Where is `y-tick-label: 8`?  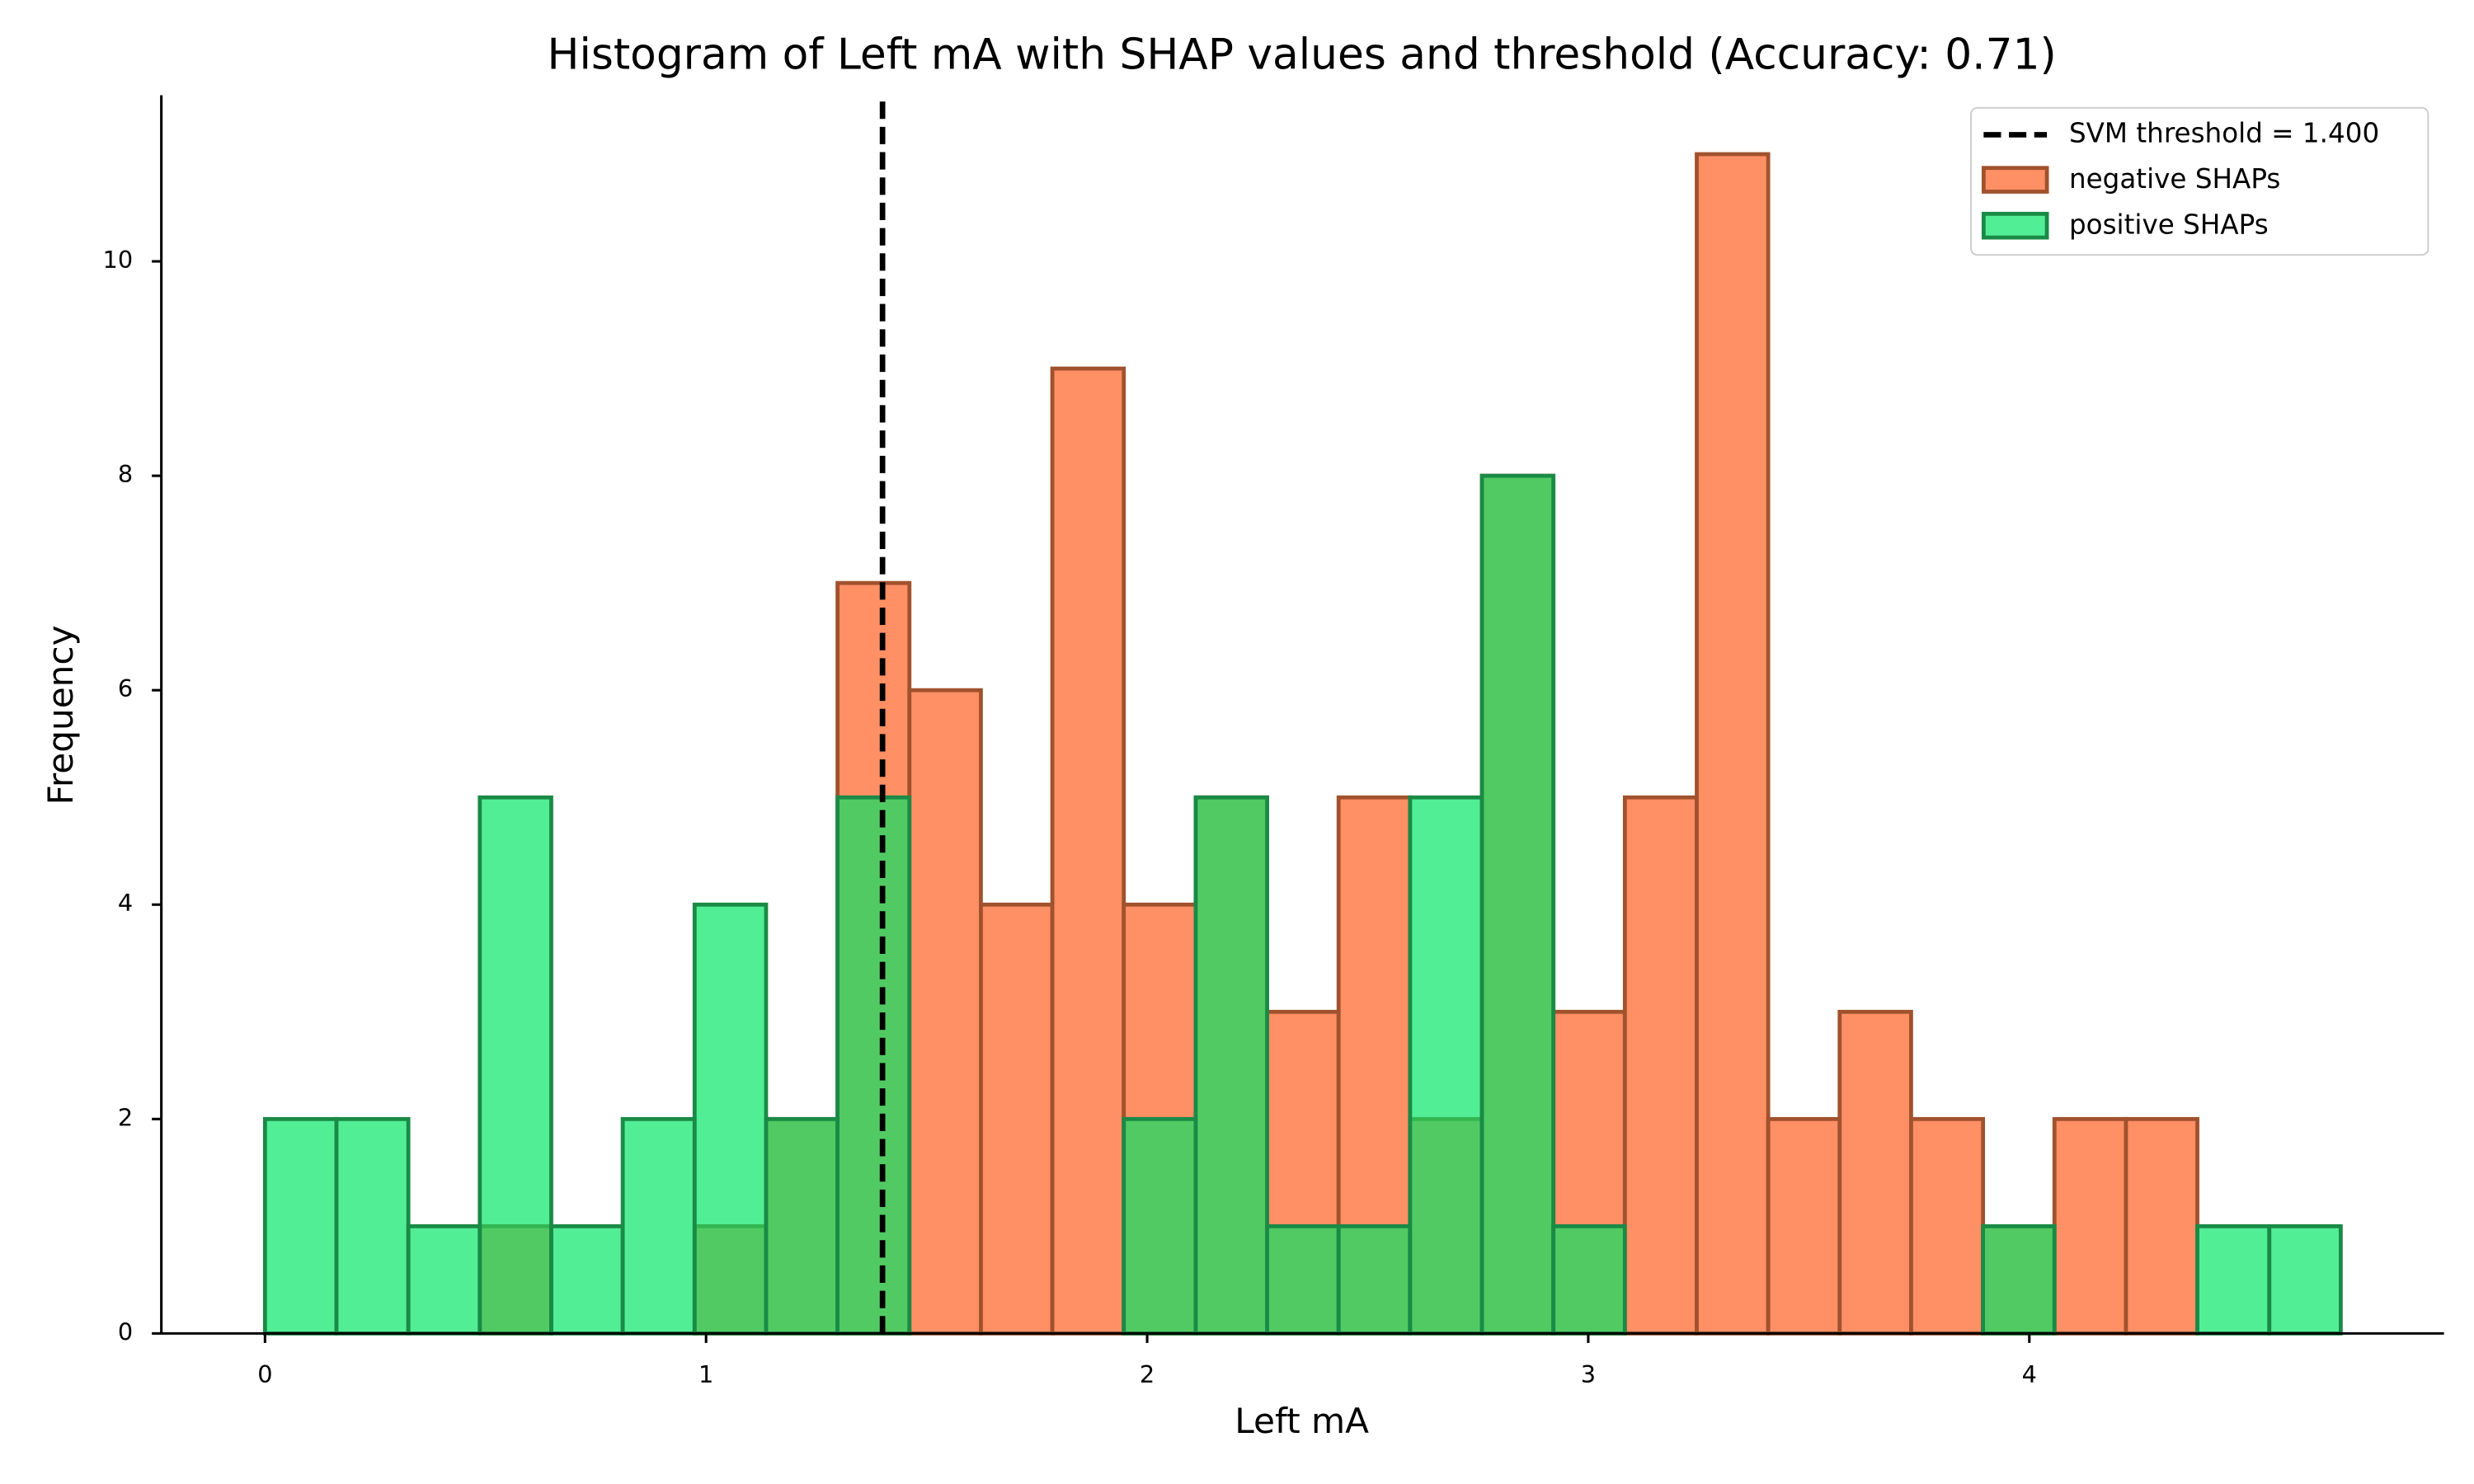 y-tick-label: 8 is located at coordinates (125, 474).